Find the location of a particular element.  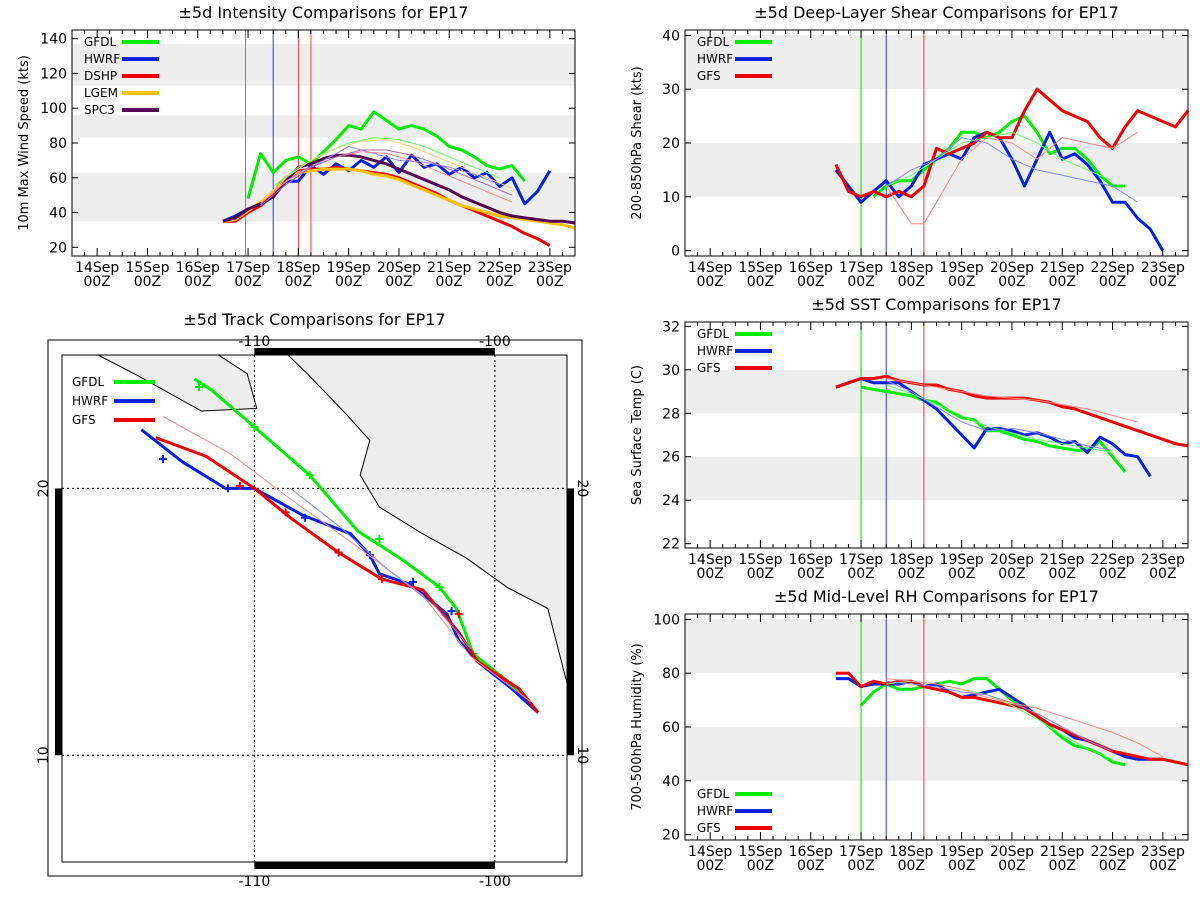

y-axis-label: 200-850hPa Shear (kts) is located at coordinates (637, 142).